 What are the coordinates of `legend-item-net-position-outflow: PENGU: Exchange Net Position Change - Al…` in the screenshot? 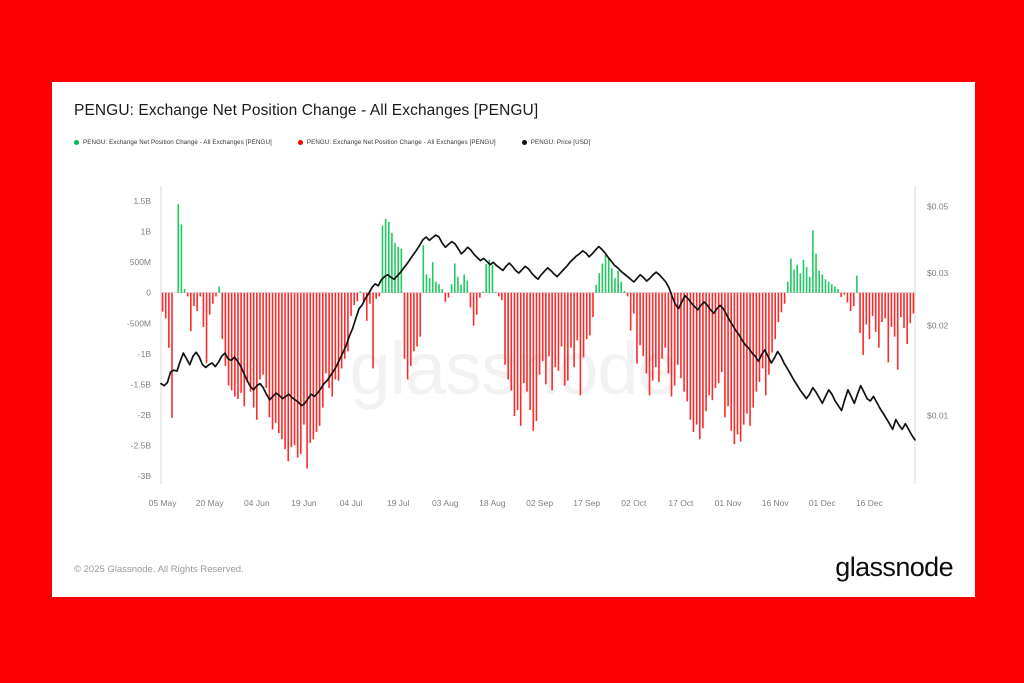 It's located at (396, 142).